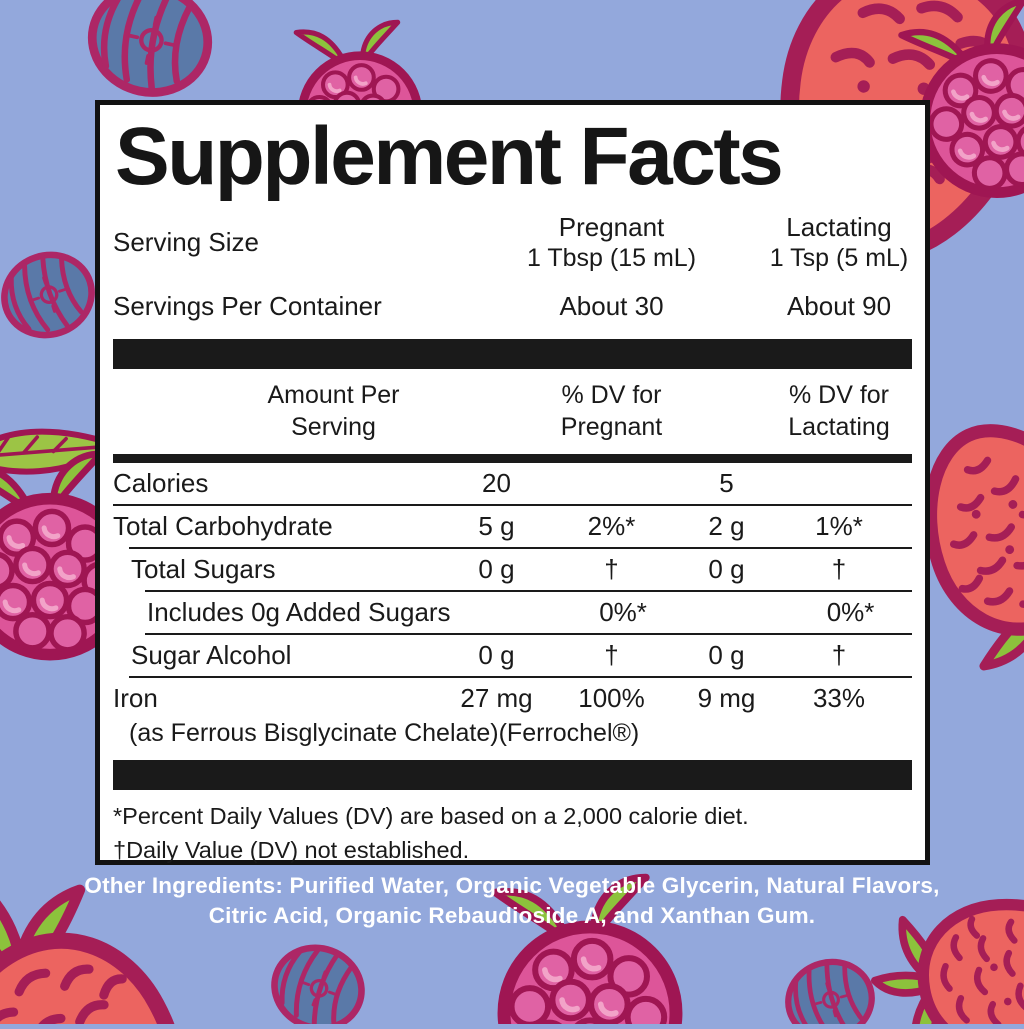 Image resolution: width=1024 pixels, height=1029 pixels. I want to click on servings-per-container-row: Servings Per Container About 30 About 90, so click(512, 306).